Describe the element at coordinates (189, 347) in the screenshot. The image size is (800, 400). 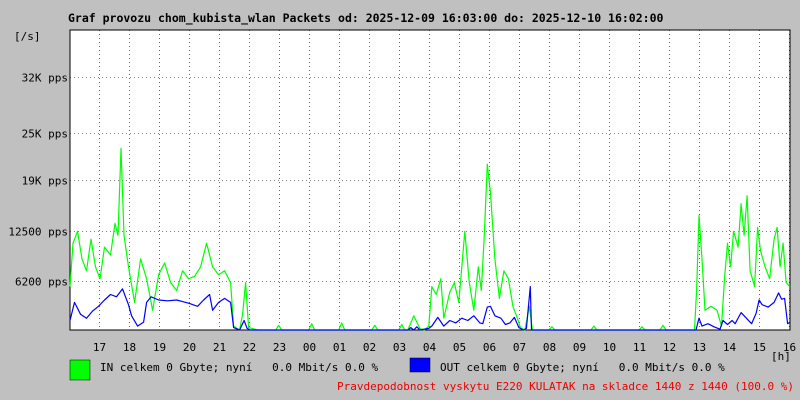
I see `x-tick-label: 20` at that location.